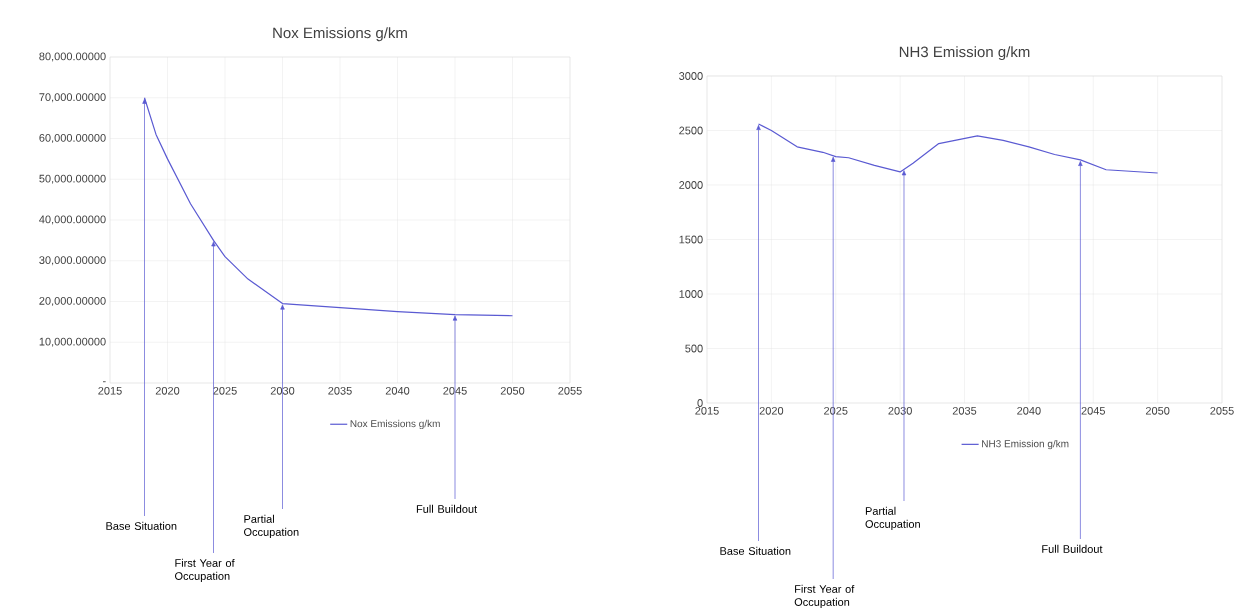 The width and height of the screenshot is (1240, 616). What do you see at coordinates (691, 185) in the screenshot?
I see `y-tick-label: 2000` at bounding box center [691, 185].